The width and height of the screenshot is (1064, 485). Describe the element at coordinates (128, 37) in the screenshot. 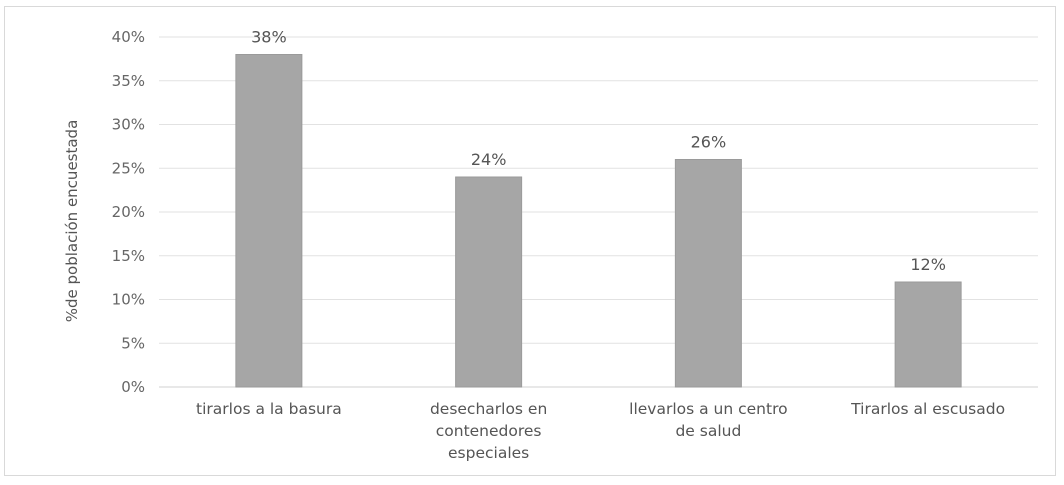

I see `y-tick-label: 40%` at that location.